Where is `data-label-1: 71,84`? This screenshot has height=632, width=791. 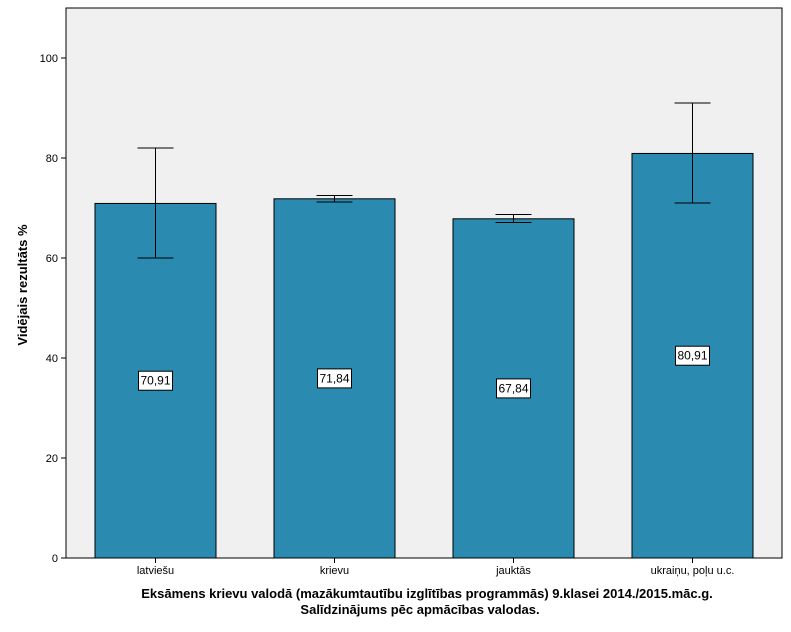
data-label-1: 71,84 is located at coordinates (334, 378).